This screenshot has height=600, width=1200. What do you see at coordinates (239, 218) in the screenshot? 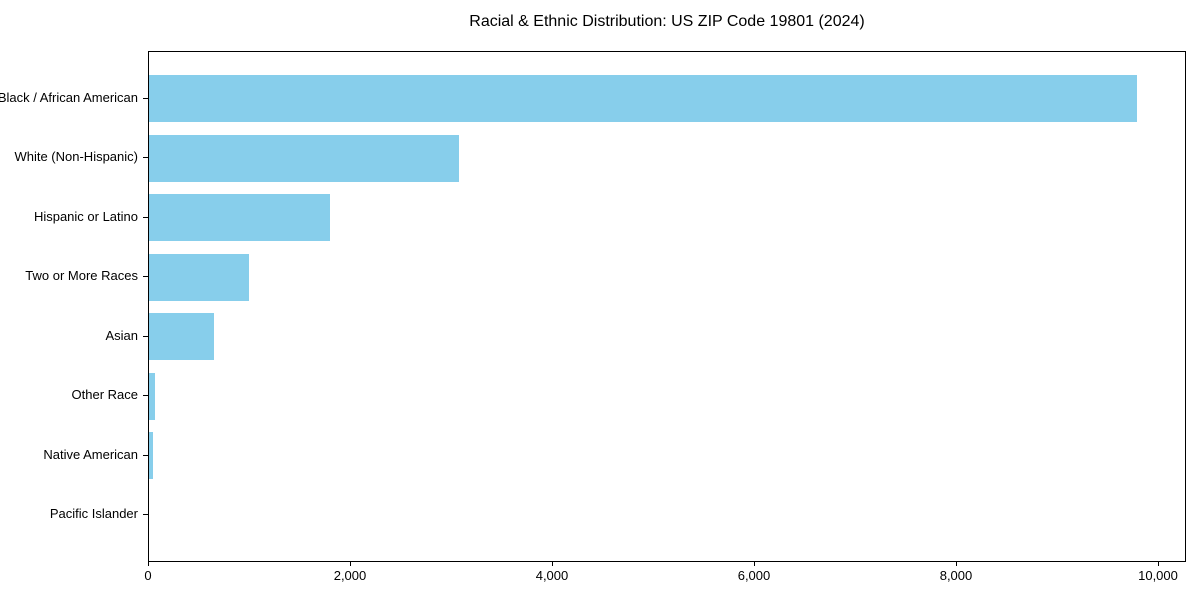
I see `bar-hispanic-or-latino` at bounding box center [239, 218].